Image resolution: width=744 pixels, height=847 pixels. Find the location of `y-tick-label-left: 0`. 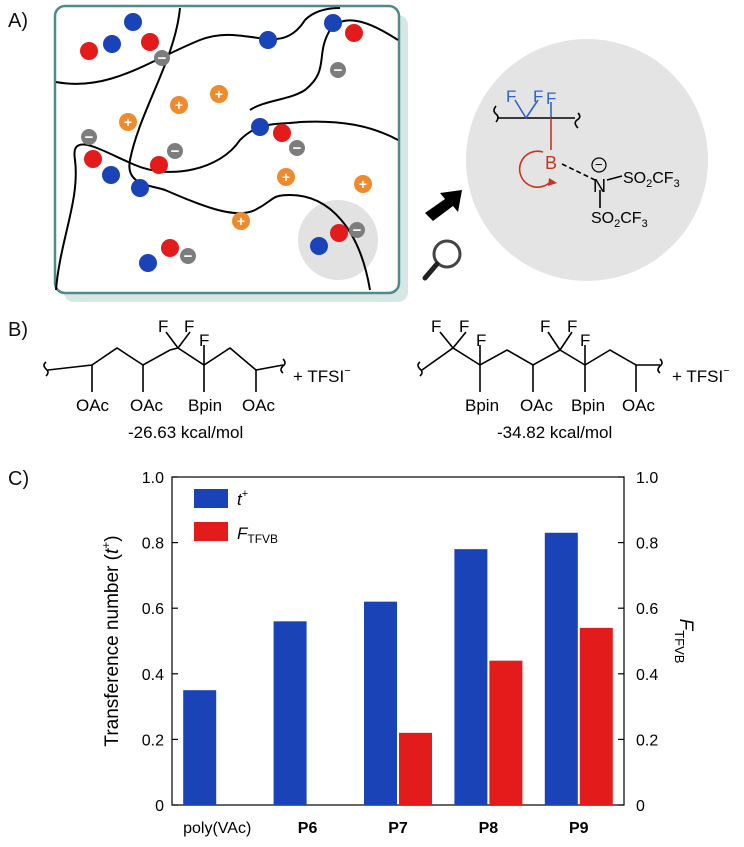

y-tick-label-left: 0 is located at coordinates (159, 806).